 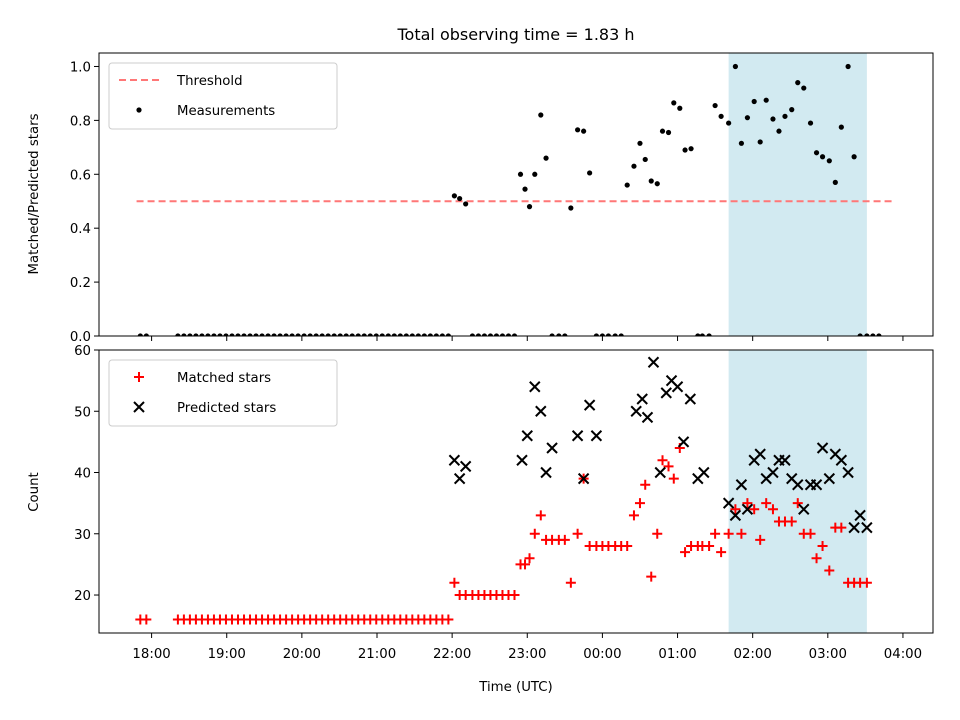 What do you see at coordinates (34, 193) in the screenshot?
I see `y-axis-label-top: Matched/Predicted stars` at bounding box center [34, 193].